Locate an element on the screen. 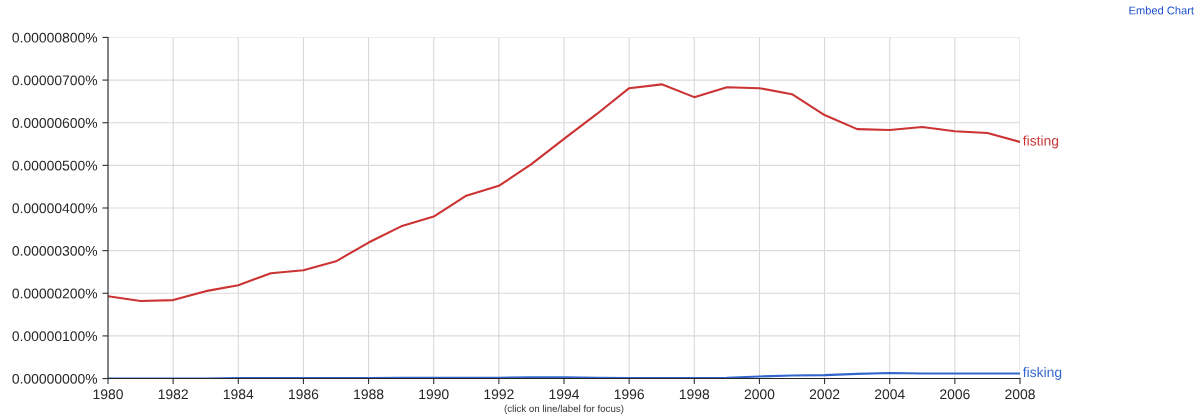 The image size is (1200, 416). x-tick-label: 2004 is located at coordinates (889, 394).